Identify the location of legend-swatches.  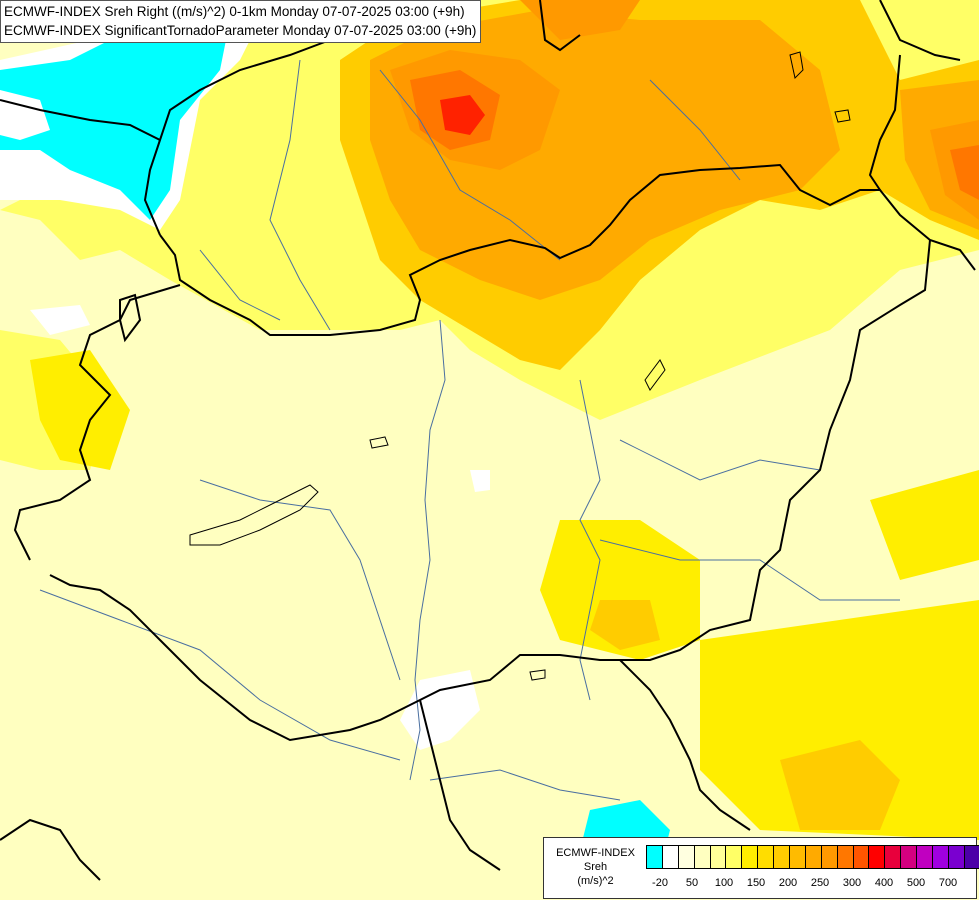
(812, 857).